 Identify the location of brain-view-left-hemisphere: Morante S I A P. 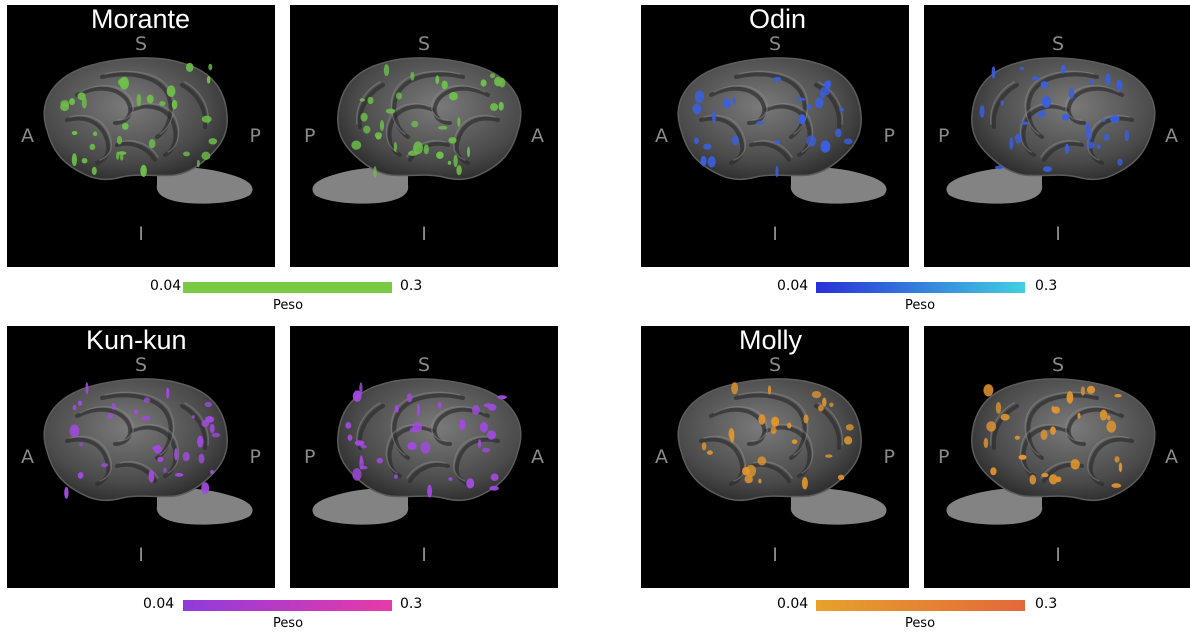
(141, 136).